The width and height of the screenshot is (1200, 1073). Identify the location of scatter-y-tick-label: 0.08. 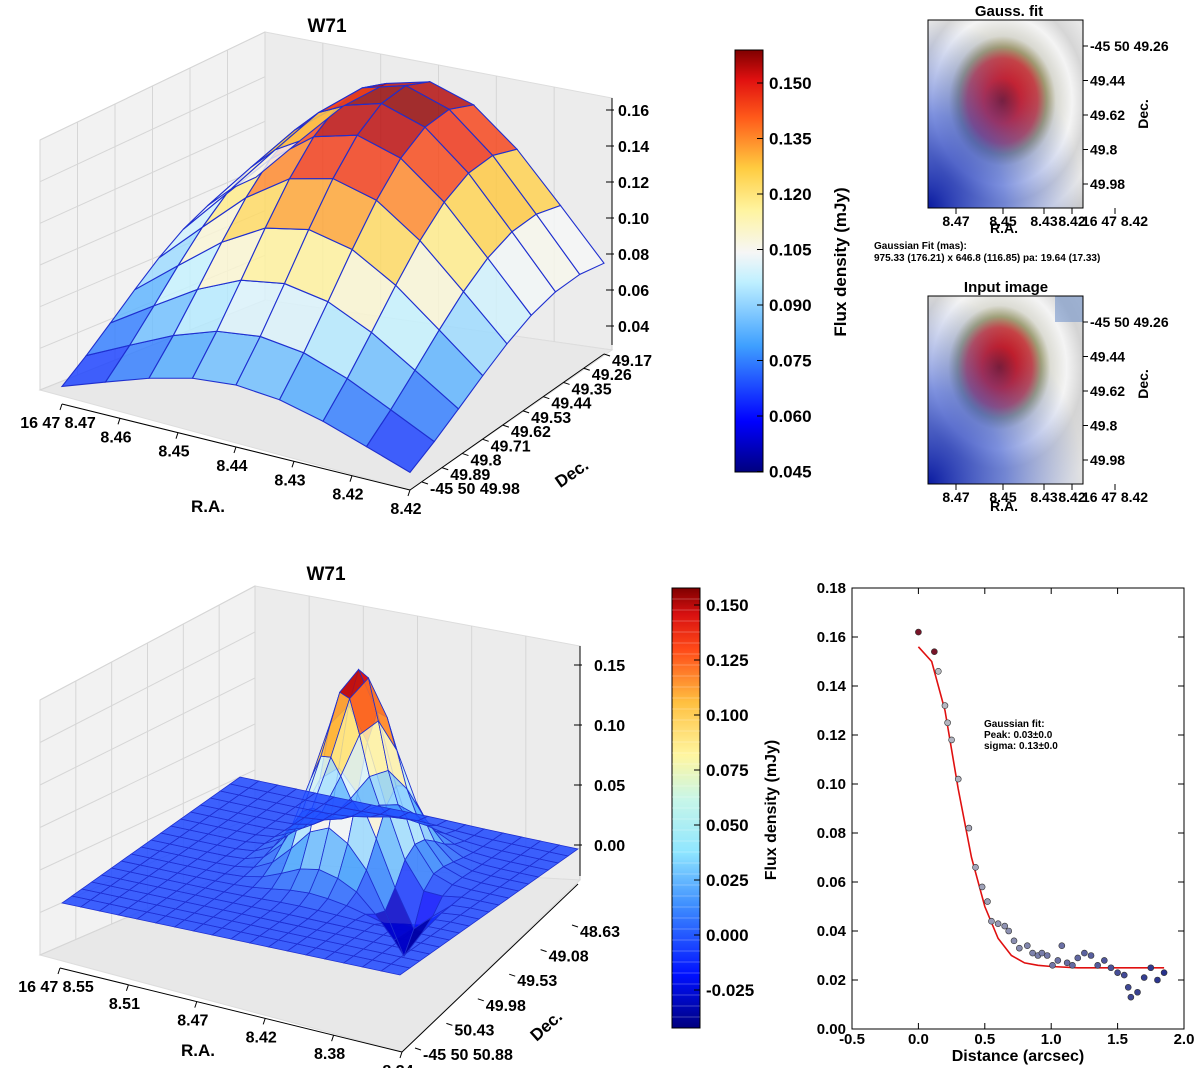
(831, 833).